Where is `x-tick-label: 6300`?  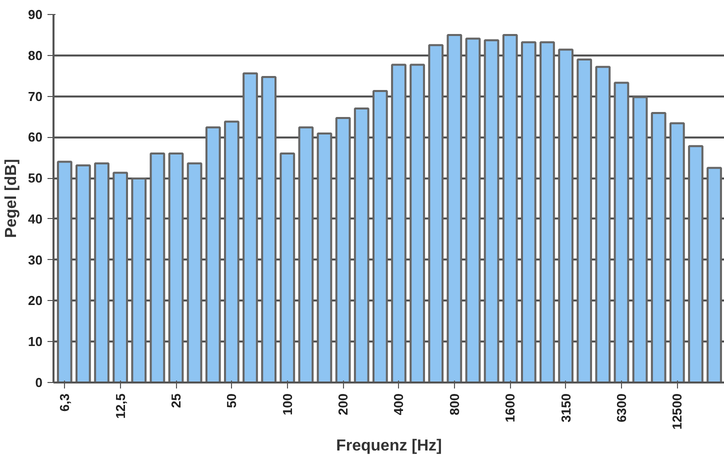 x-tick-label: 6300 is located at coordinates (621, 408).